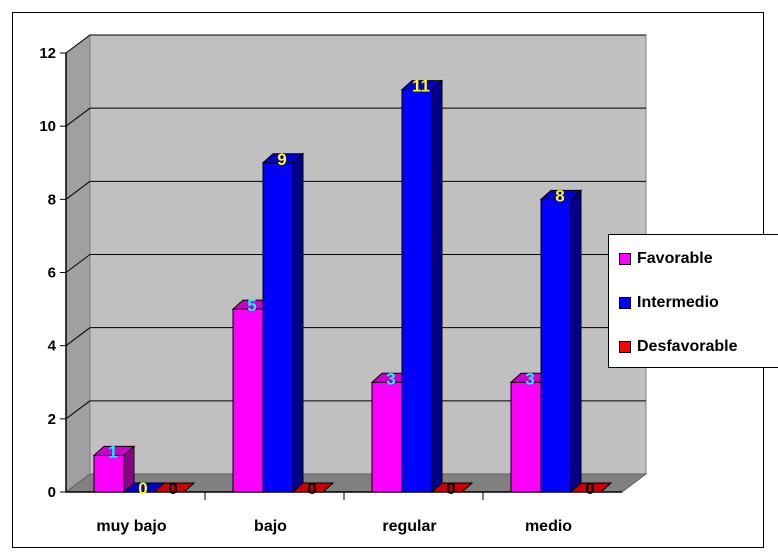 The image size is (778, 560). Describe the element at coordinates (52, 273) in the screenshot. I see `y-tick-label: 6` at that location.